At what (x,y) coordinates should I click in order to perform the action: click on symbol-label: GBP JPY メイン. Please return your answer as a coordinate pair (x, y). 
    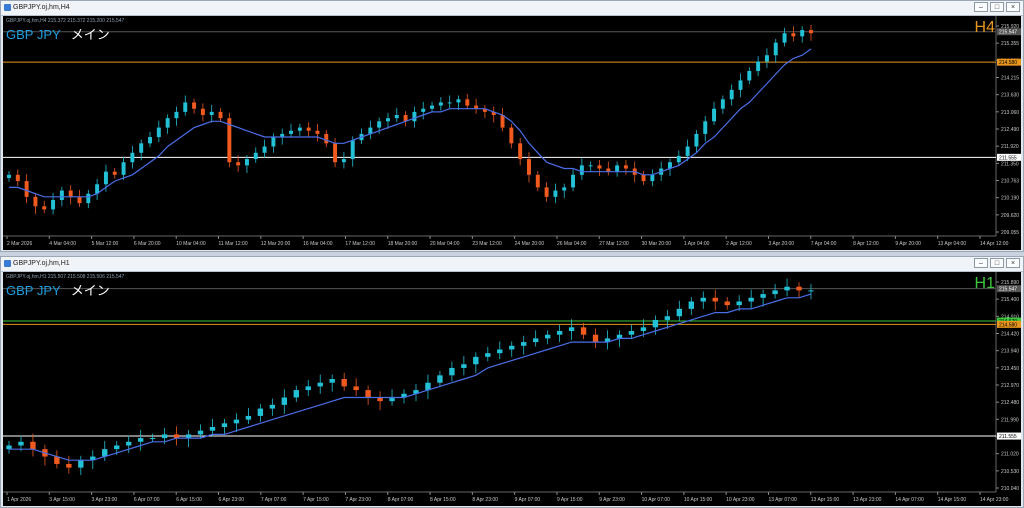
    Looking at the image, I should click on (58, 289).